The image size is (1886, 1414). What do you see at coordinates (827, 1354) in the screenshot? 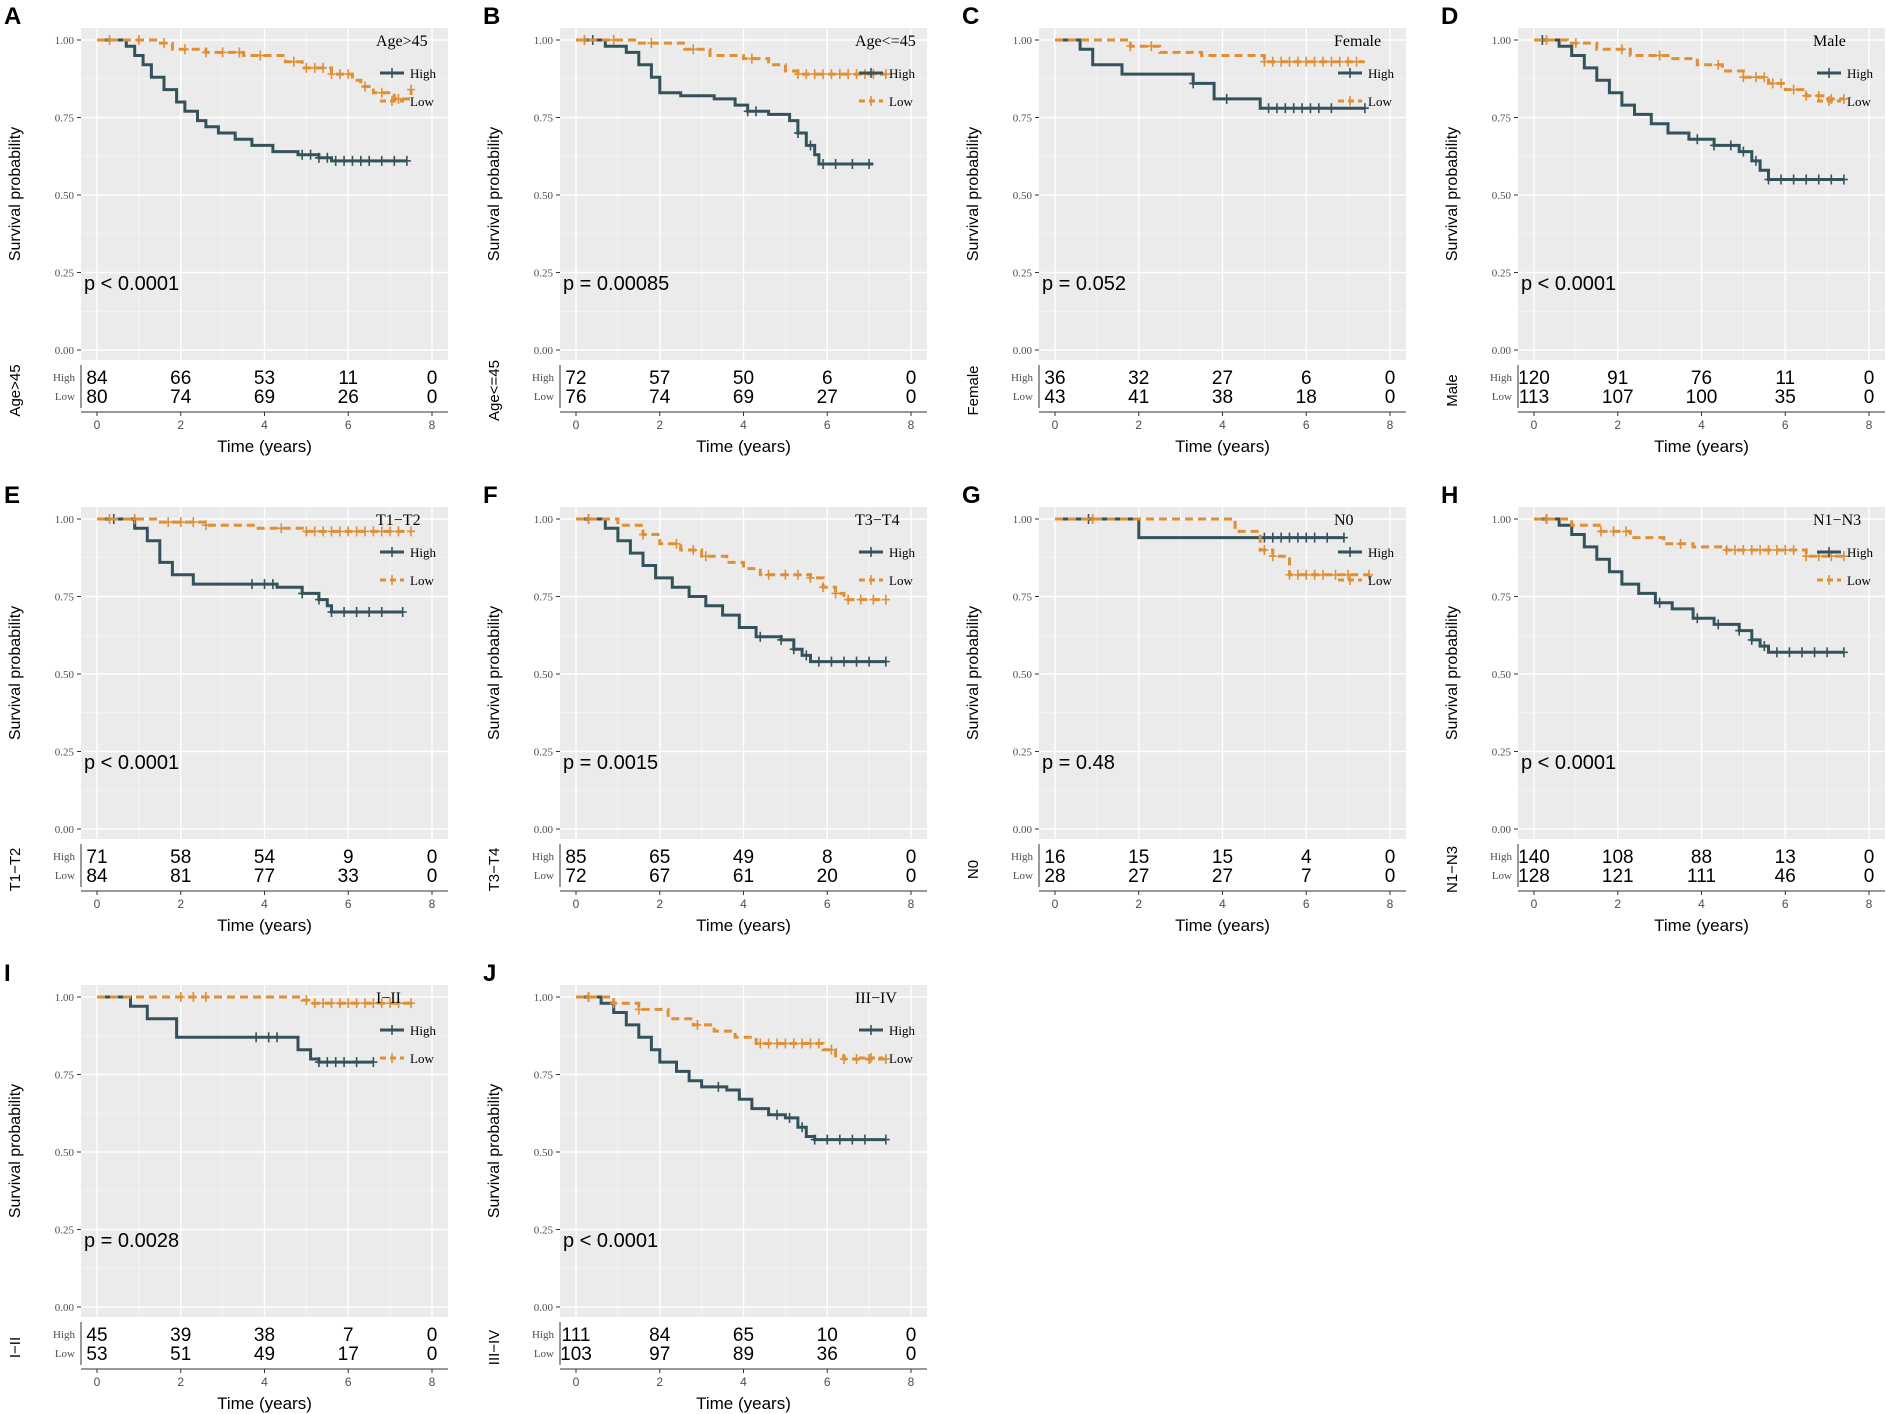
I see `risk-count: 36` at bounding box center [827, 1354].